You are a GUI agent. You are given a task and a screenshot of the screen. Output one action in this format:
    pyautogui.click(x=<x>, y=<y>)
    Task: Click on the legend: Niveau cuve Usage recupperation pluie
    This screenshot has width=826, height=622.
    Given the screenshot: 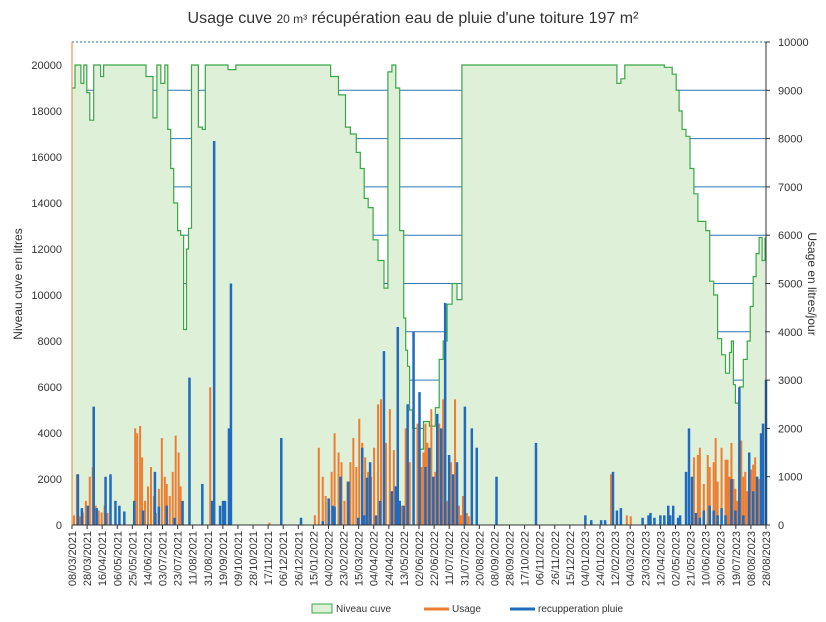 What is the action you would take?
    pyautogui.click(x=467, y=609)
    